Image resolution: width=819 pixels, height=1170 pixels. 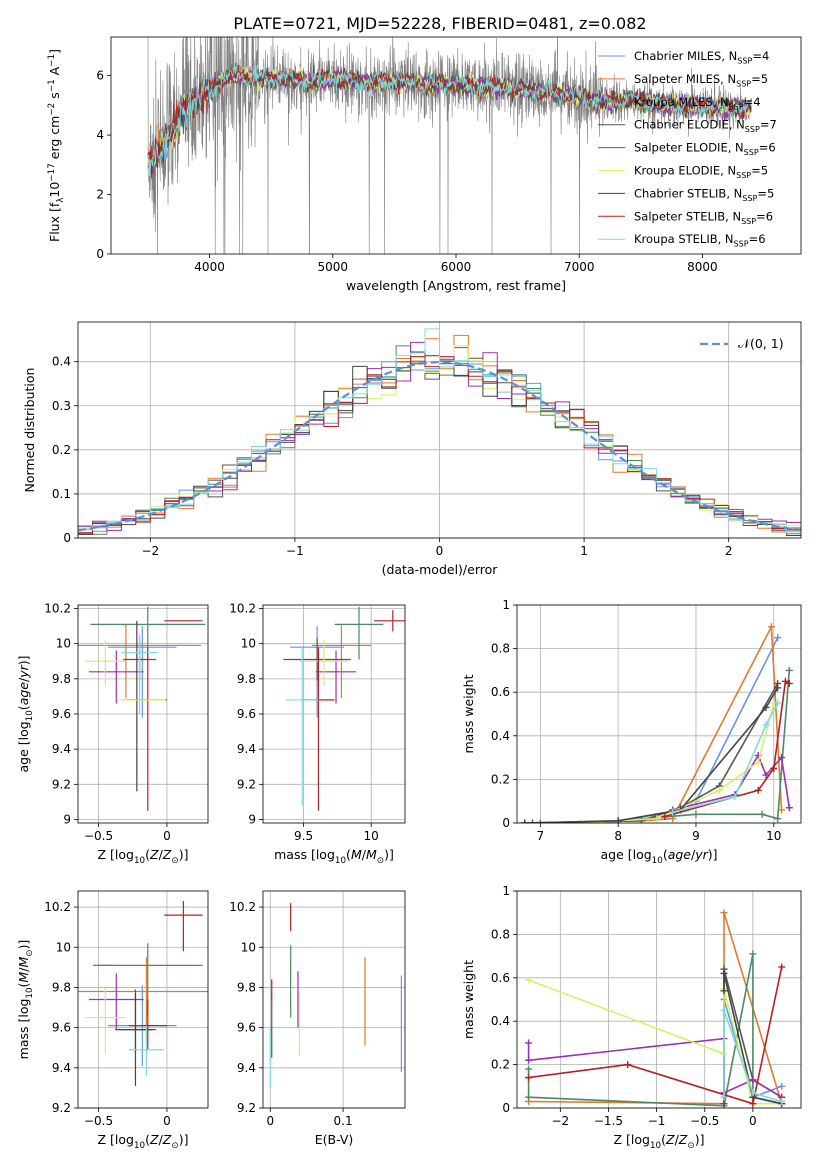 I want to click on x-tick-label: 8000, so click(x=702, y=267).